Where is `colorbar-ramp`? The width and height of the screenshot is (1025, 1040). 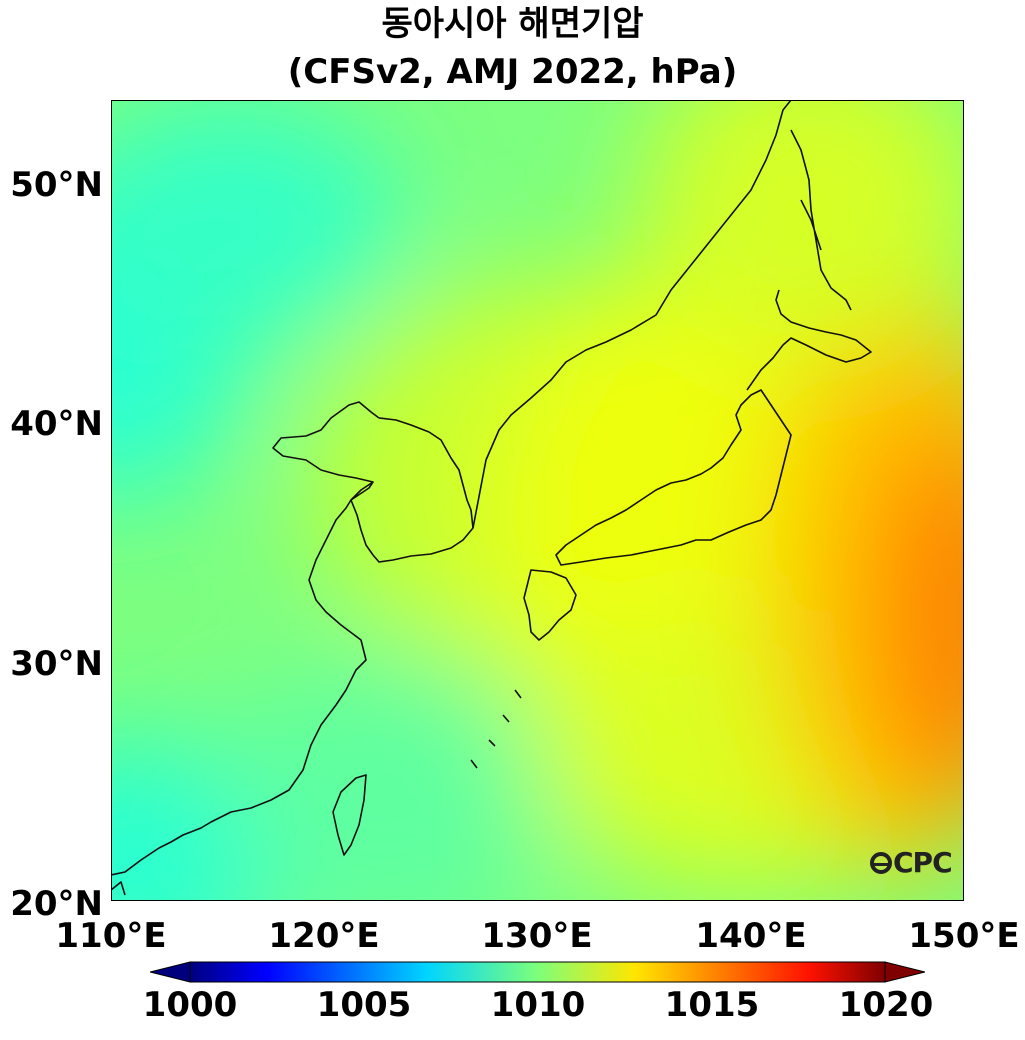 colorbar-ramp is located at coordinates (537, 972).